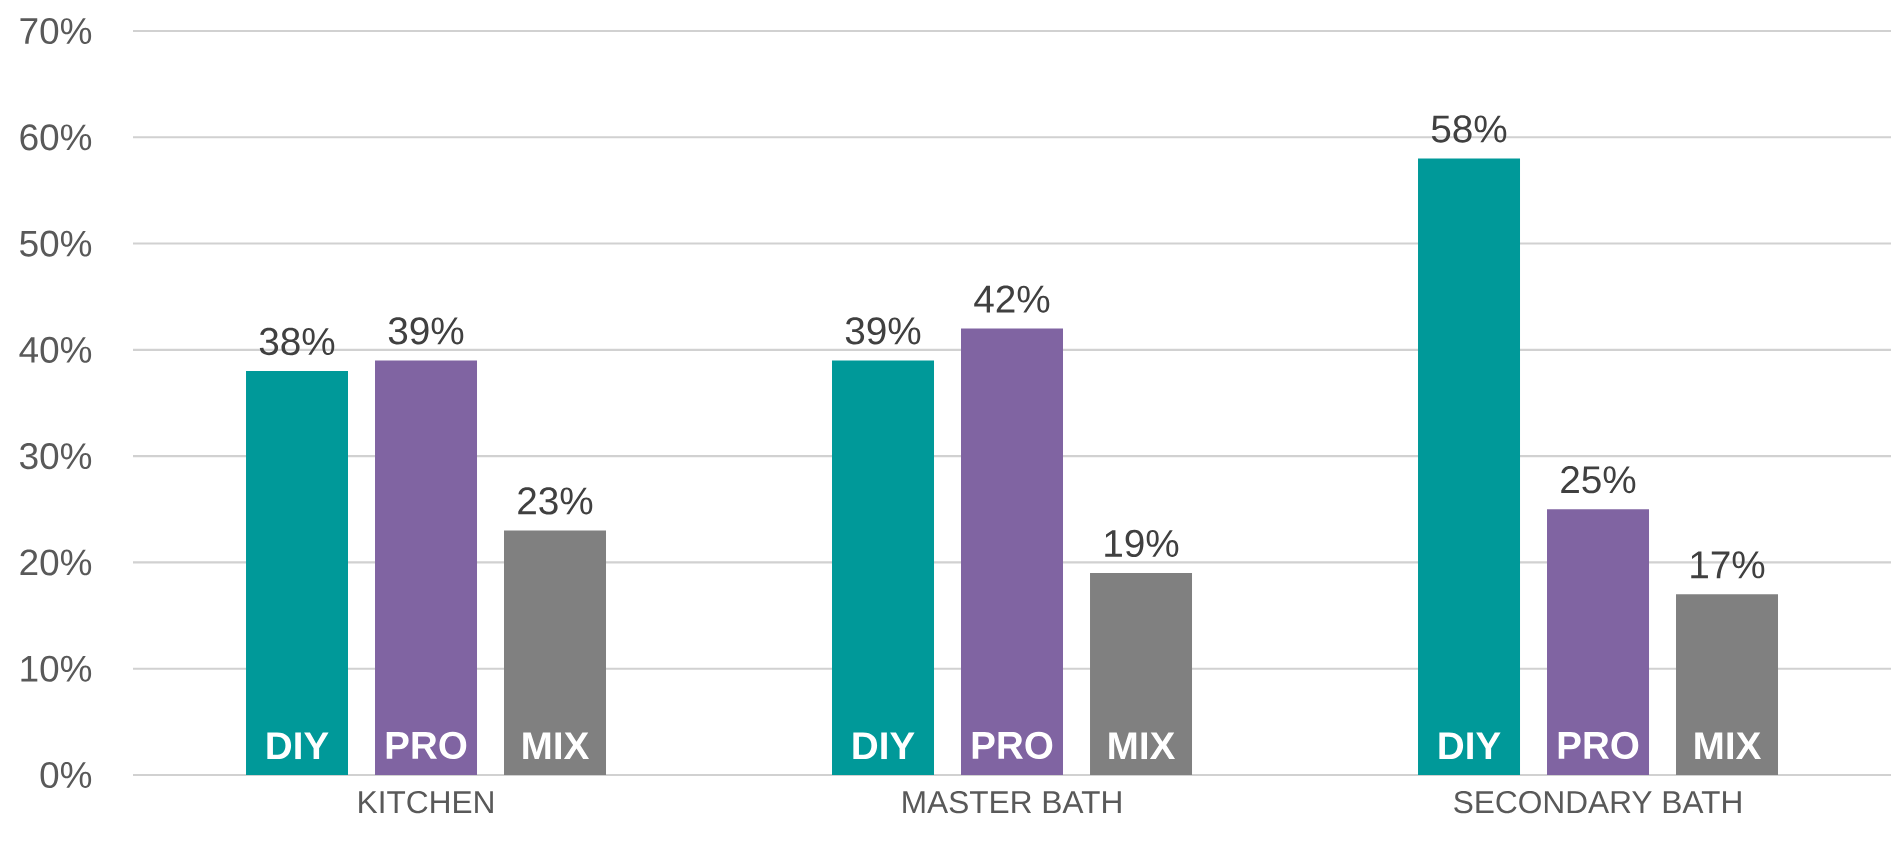  Describe the element at coordinates (1469, 129) in the screenshot. I see `data-label: 58%` at that location.